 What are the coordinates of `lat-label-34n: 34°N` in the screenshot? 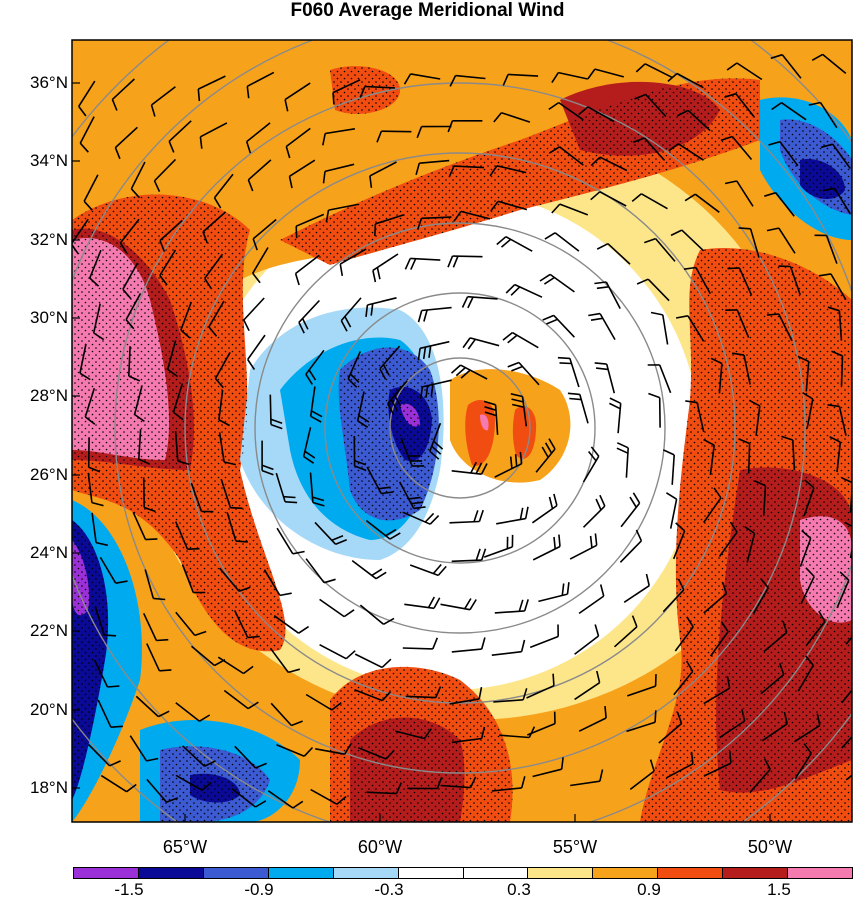 It's located at (49, 160).